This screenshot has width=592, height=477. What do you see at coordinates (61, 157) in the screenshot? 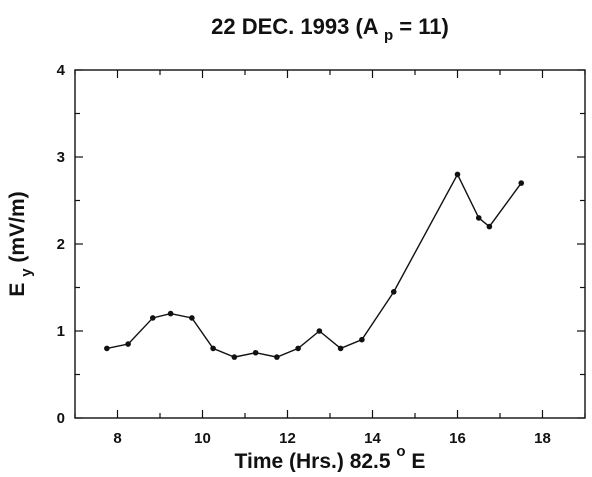
I see `y-tick-label: 3` at bounding box center [61, 157].